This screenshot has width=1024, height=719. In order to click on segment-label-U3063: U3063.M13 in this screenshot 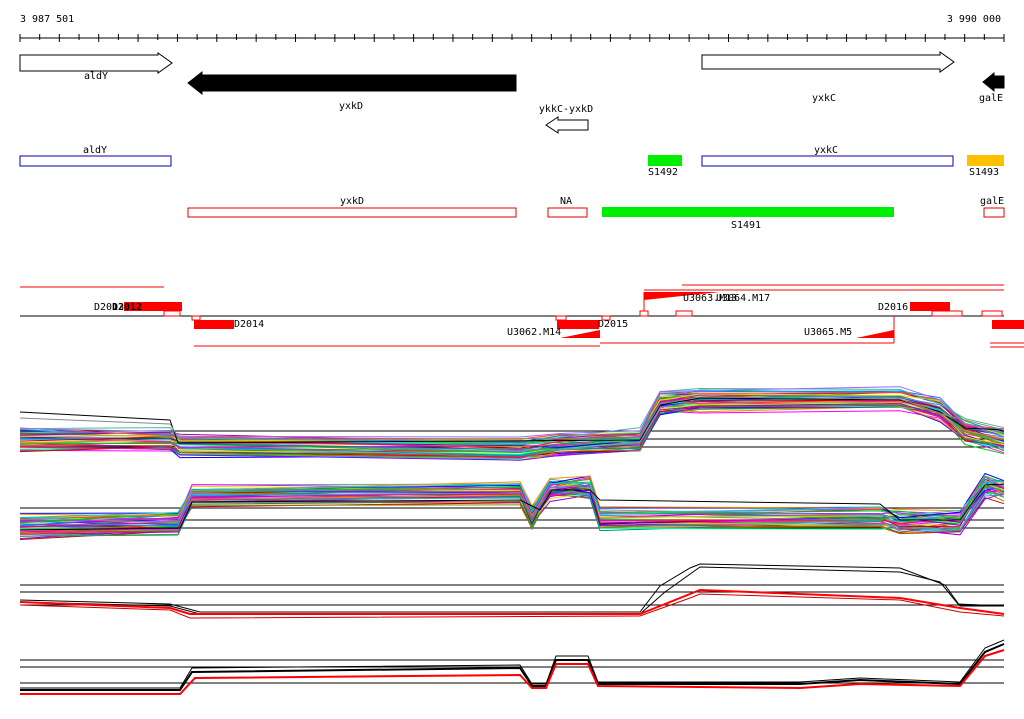, I will do `click(710, 298)`.